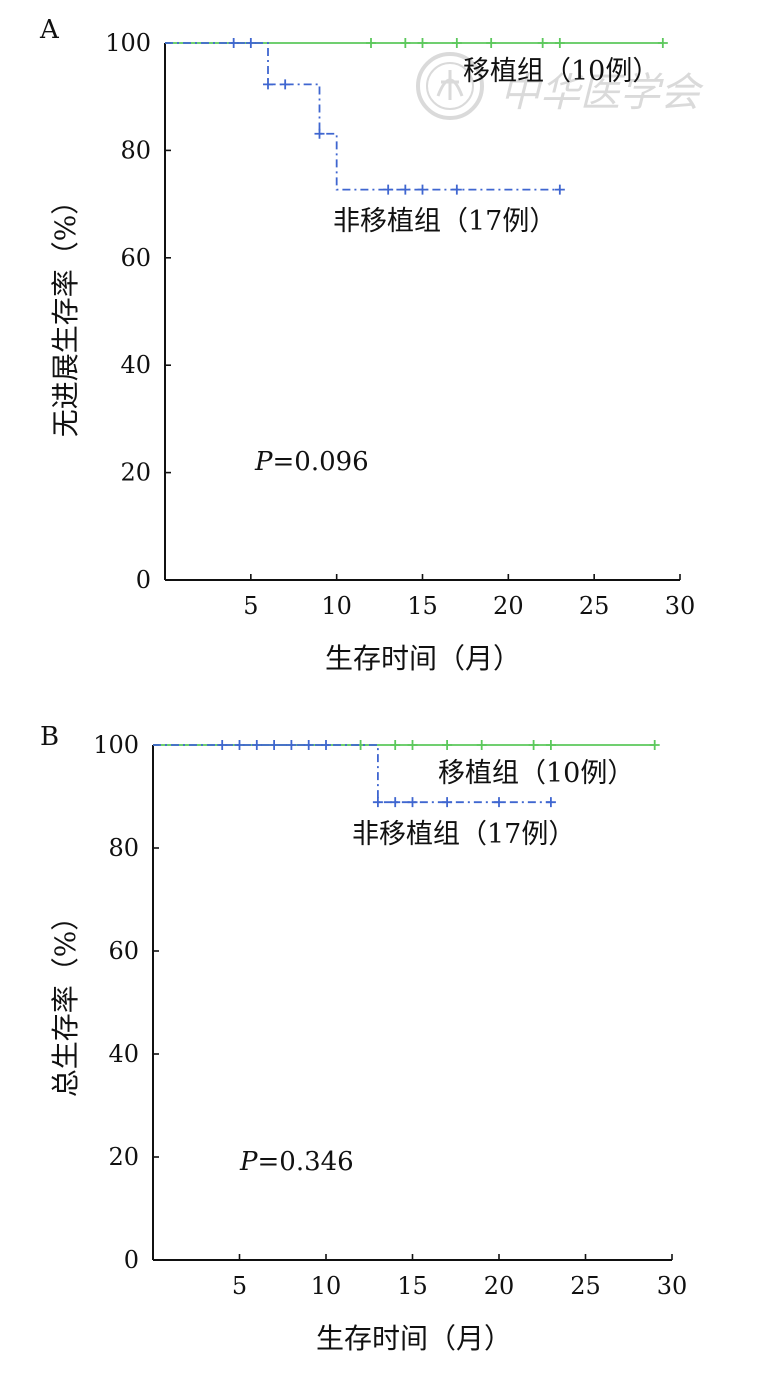 The height and width of the screenshot is (1379, 760). I want to click on p-value-text: =0.346, so click(306, 1162).